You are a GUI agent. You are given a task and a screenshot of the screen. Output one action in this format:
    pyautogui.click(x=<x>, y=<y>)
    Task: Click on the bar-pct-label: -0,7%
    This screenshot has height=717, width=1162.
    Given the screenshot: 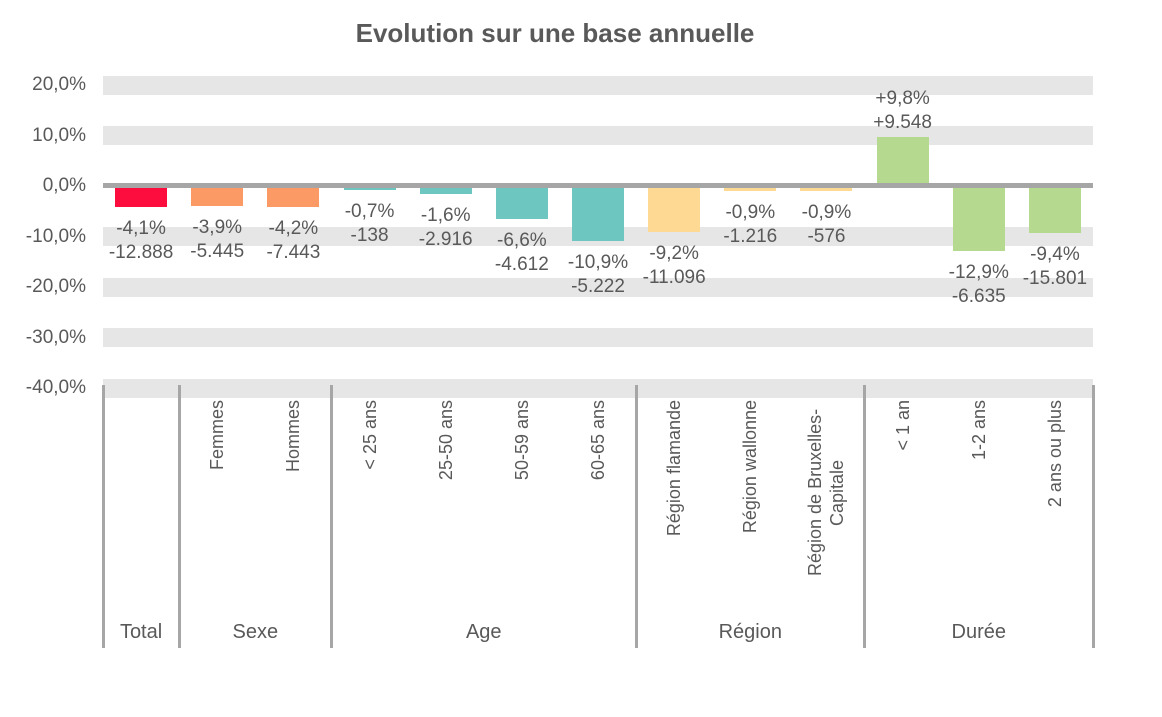 What is the action you would take?
    pyautogui.click(x=369, y=211)
    